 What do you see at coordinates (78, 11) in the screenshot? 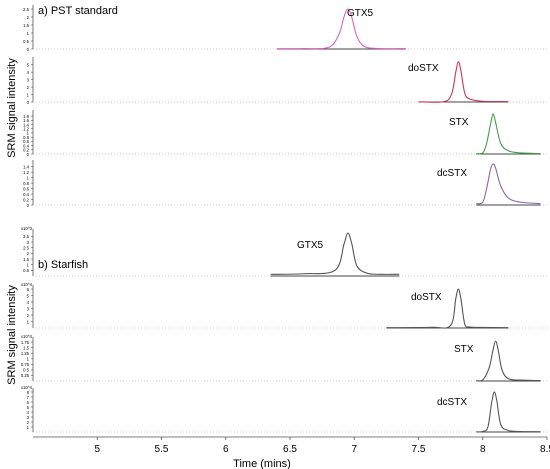
I see `panel-a-label: a) PST standard` at bounding box center [78, 11].